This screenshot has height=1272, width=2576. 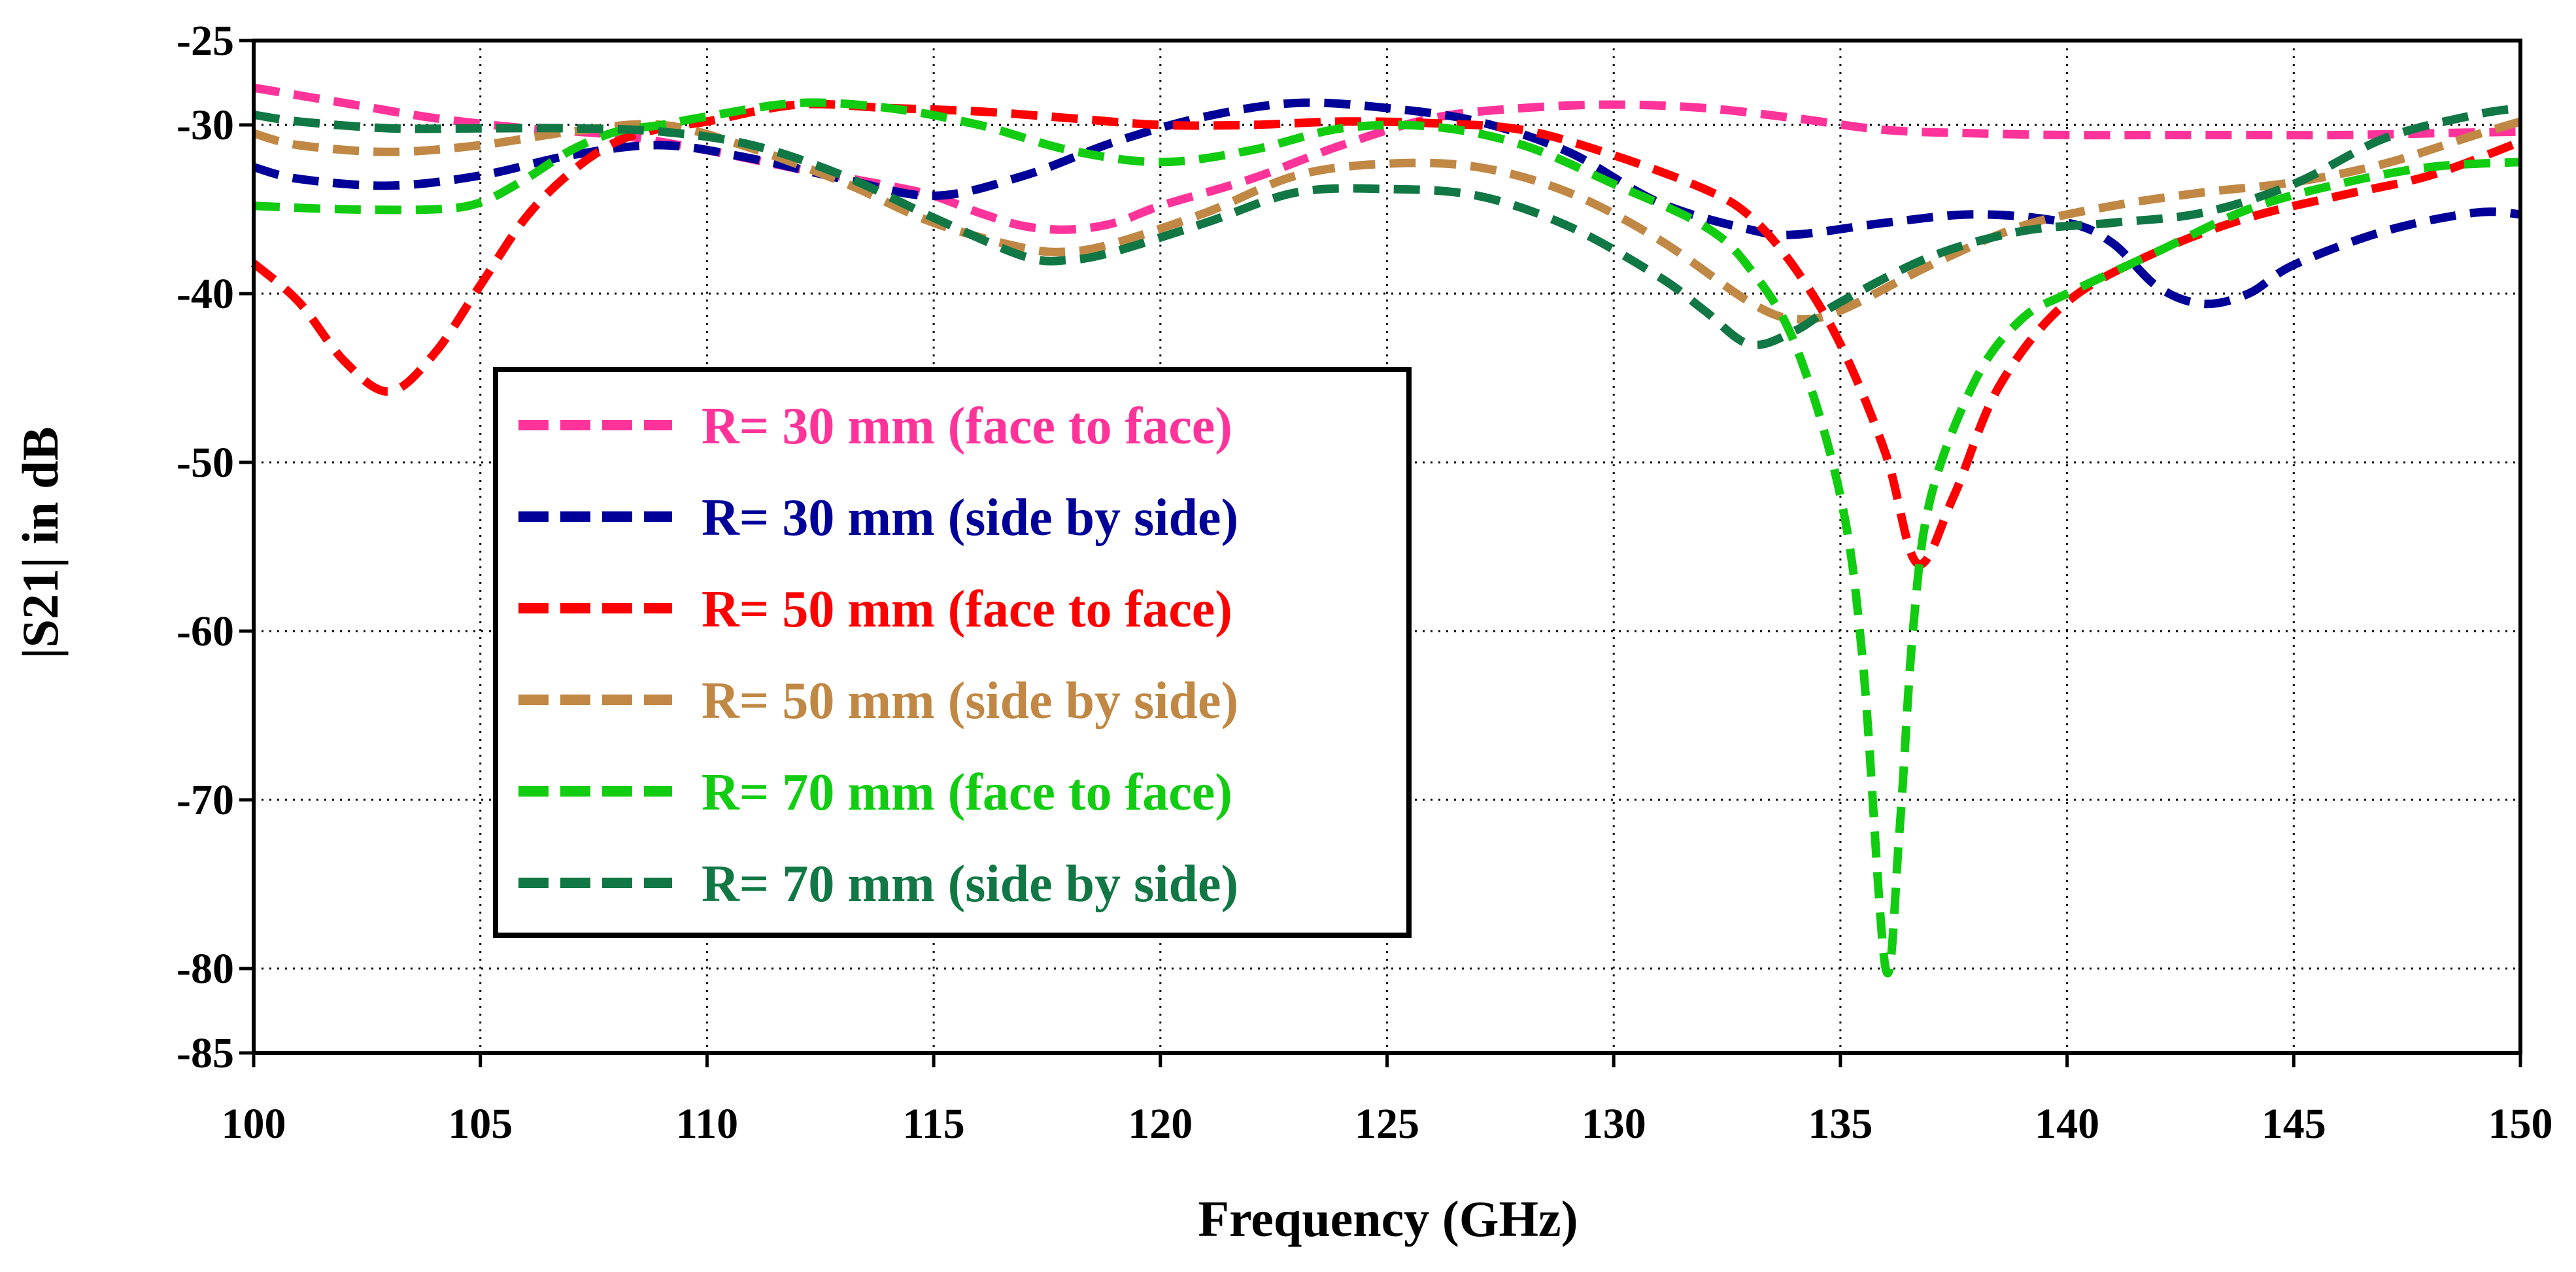 What do you see at coordinates (1388, 1218) in the screenshot?
I see `x-axis-title: Frequency (GHz)` at bounding box center [1388, 1218].